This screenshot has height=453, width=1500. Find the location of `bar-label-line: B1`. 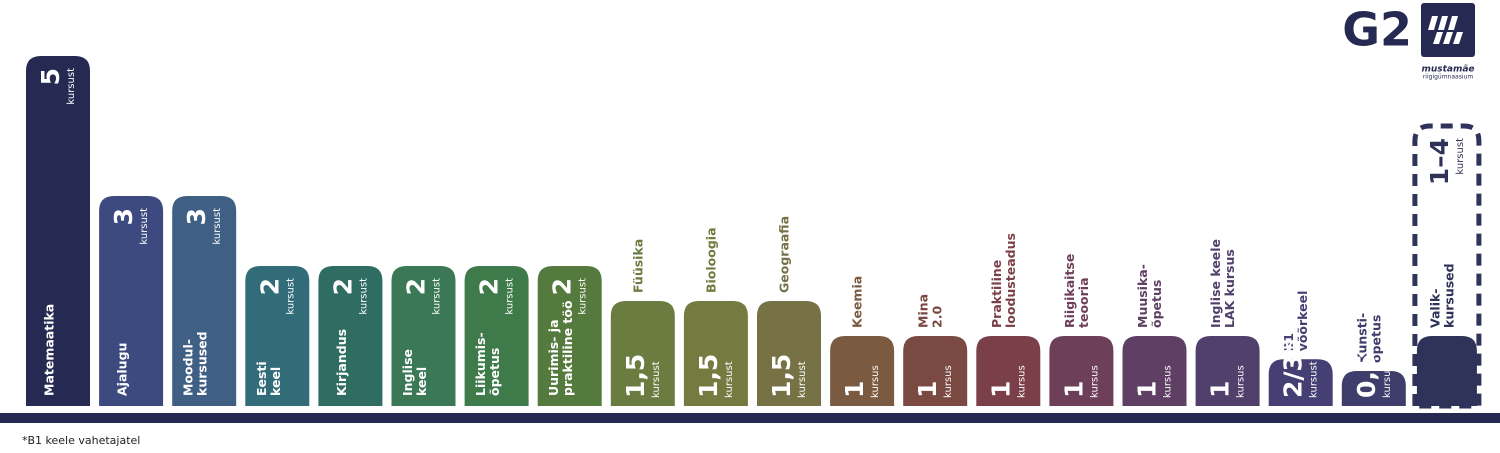

bar-label-line: B1 is located at coordinates (1288, 342).